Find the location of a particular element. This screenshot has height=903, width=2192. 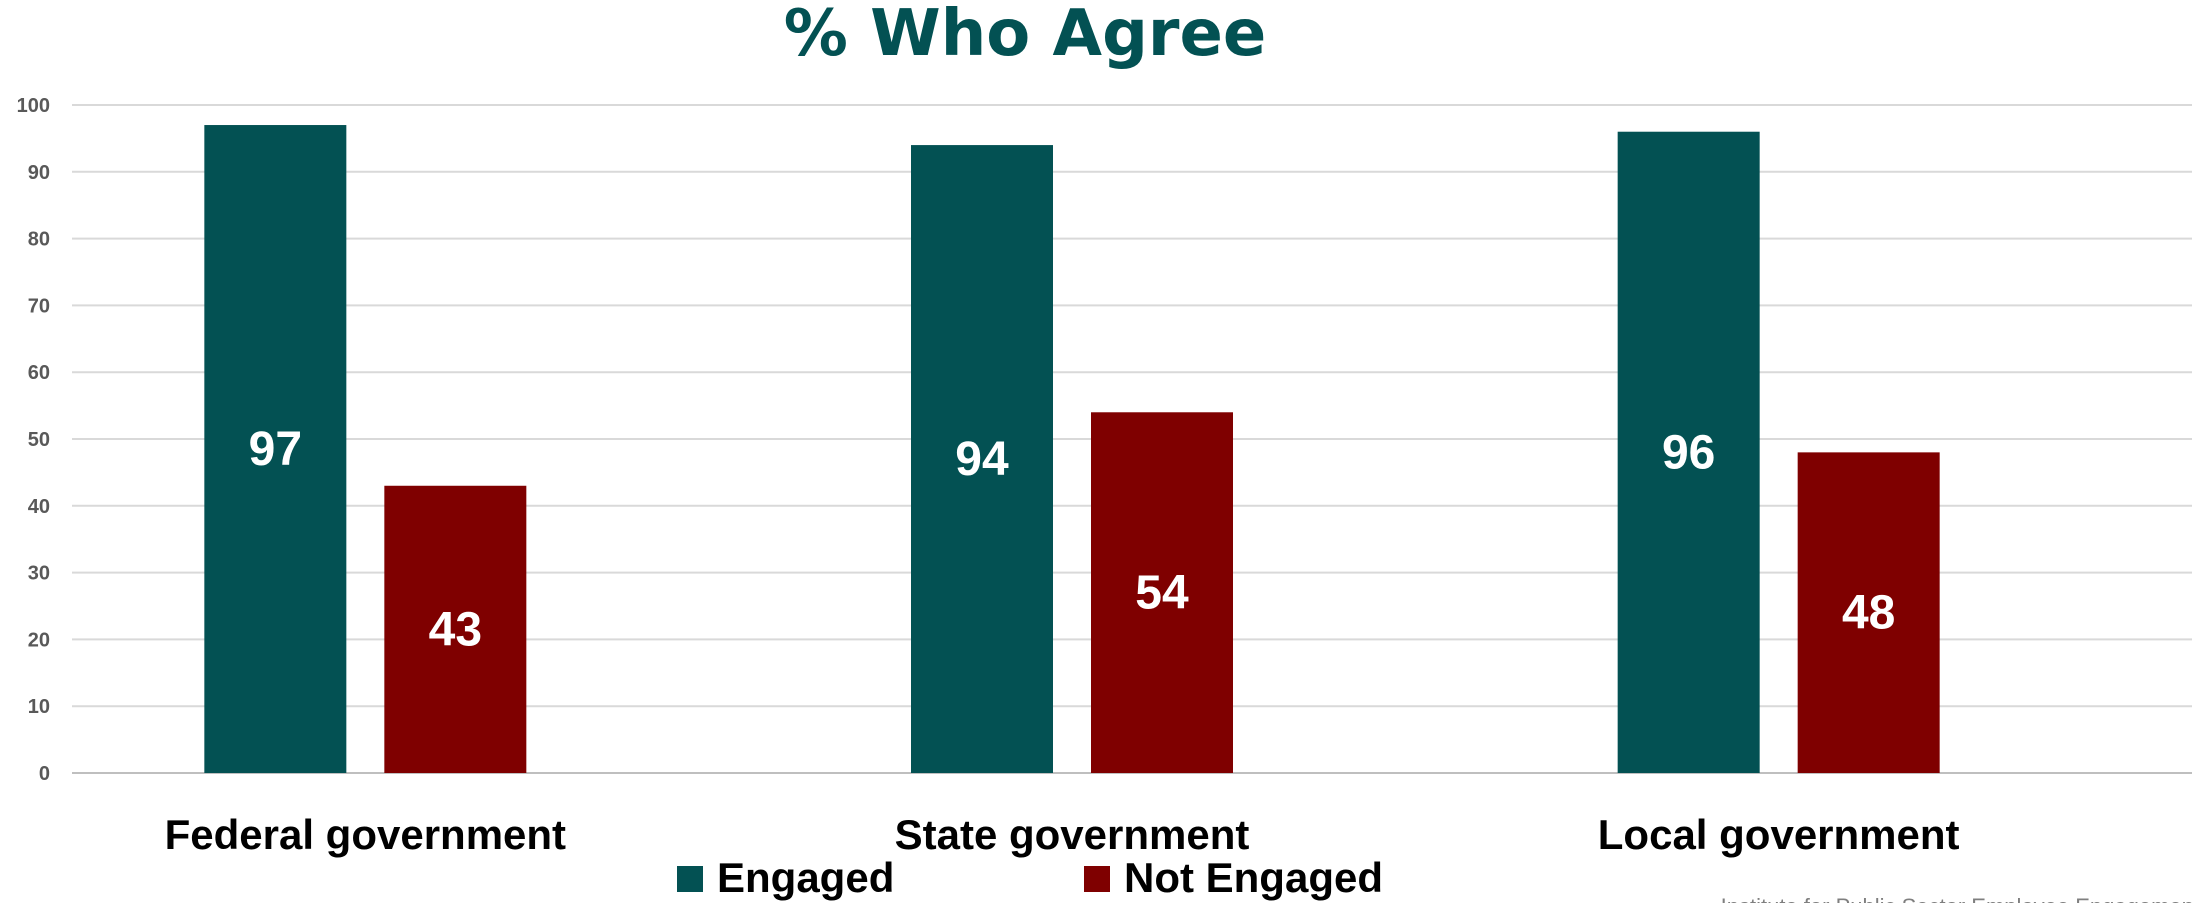

y-tick-label: 50 is located at coordinates (39, 440).